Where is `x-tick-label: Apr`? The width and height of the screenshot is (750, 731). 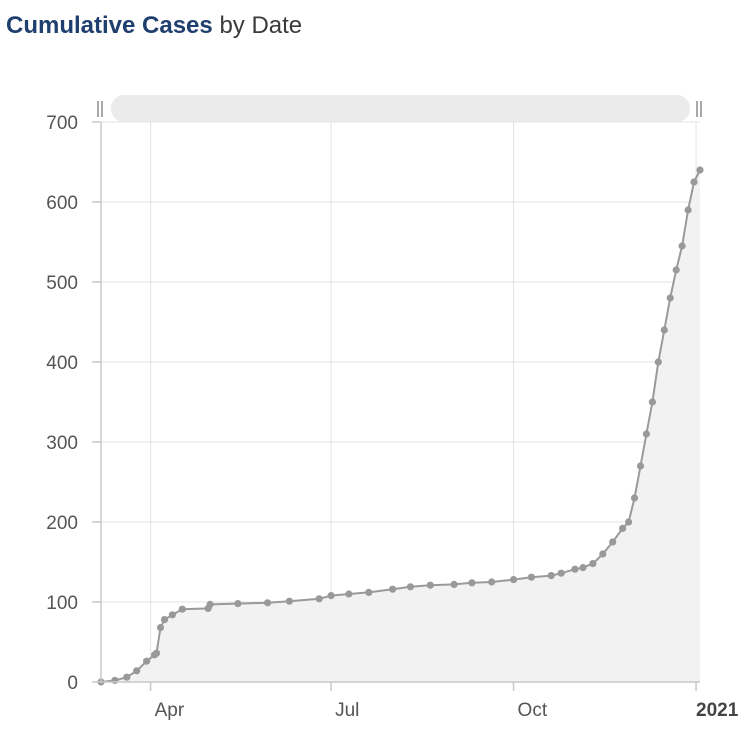
x-tick-label: Apr is located at coordinates (170, 710).